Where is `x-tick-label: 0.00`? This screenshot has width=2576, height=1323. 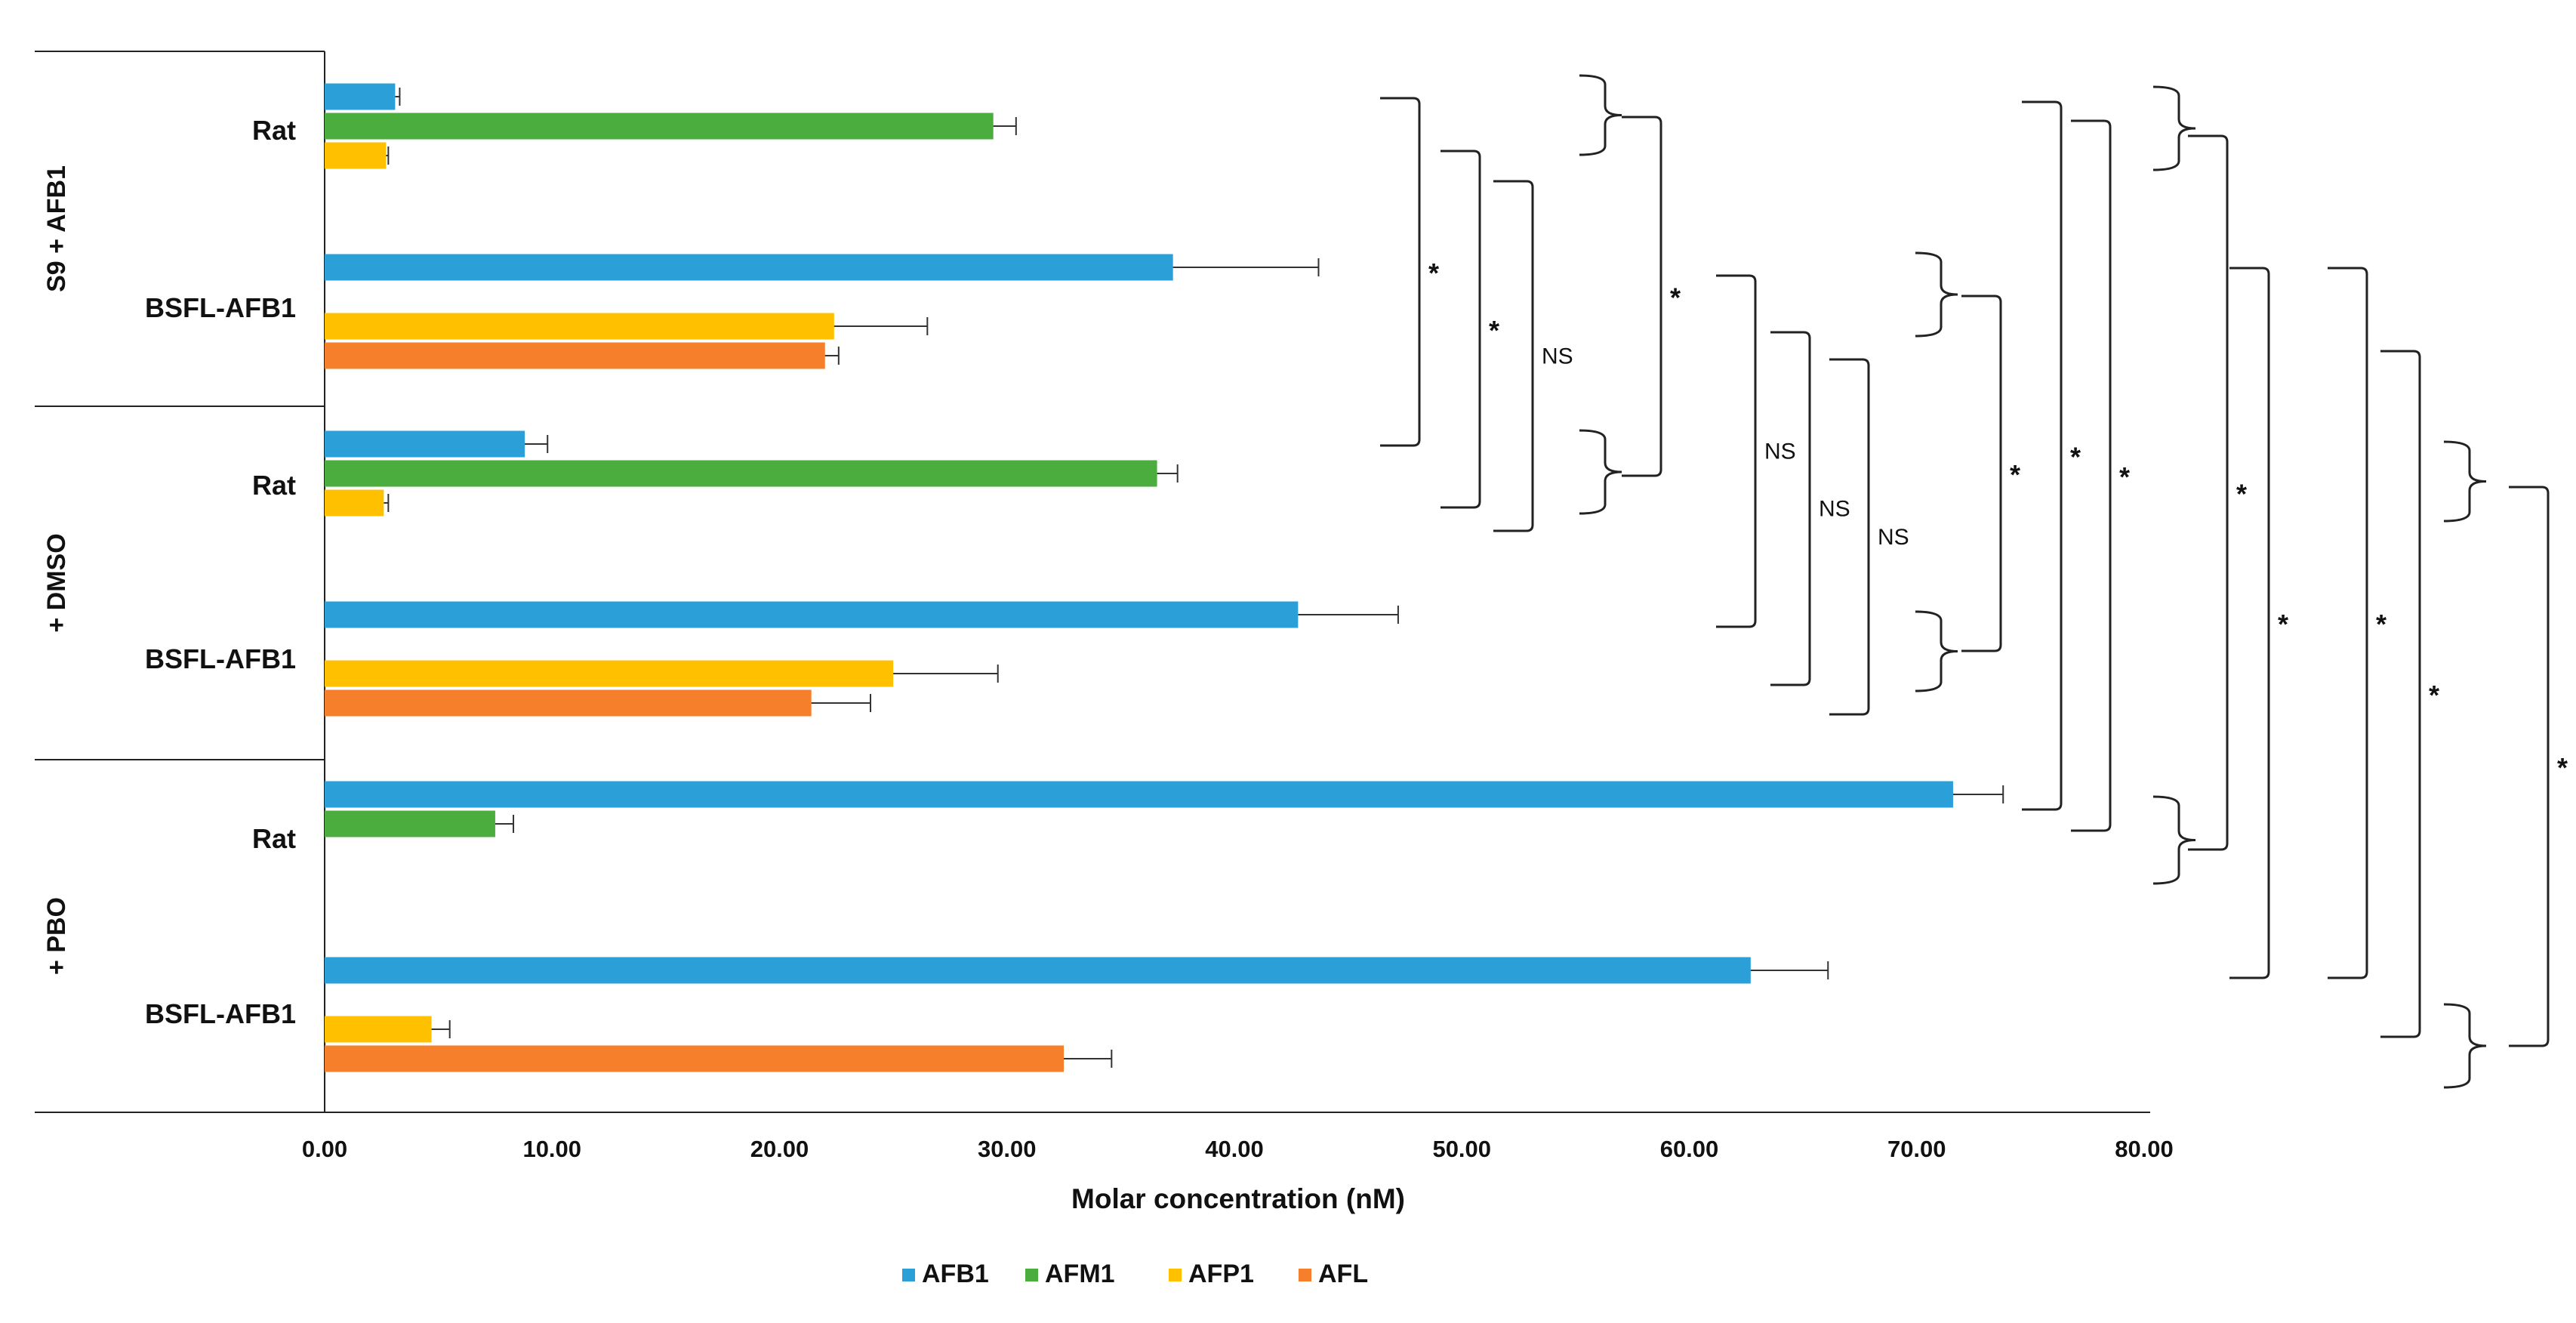 x-tick-label: 0.00 is located at coordinates (324, 1149).